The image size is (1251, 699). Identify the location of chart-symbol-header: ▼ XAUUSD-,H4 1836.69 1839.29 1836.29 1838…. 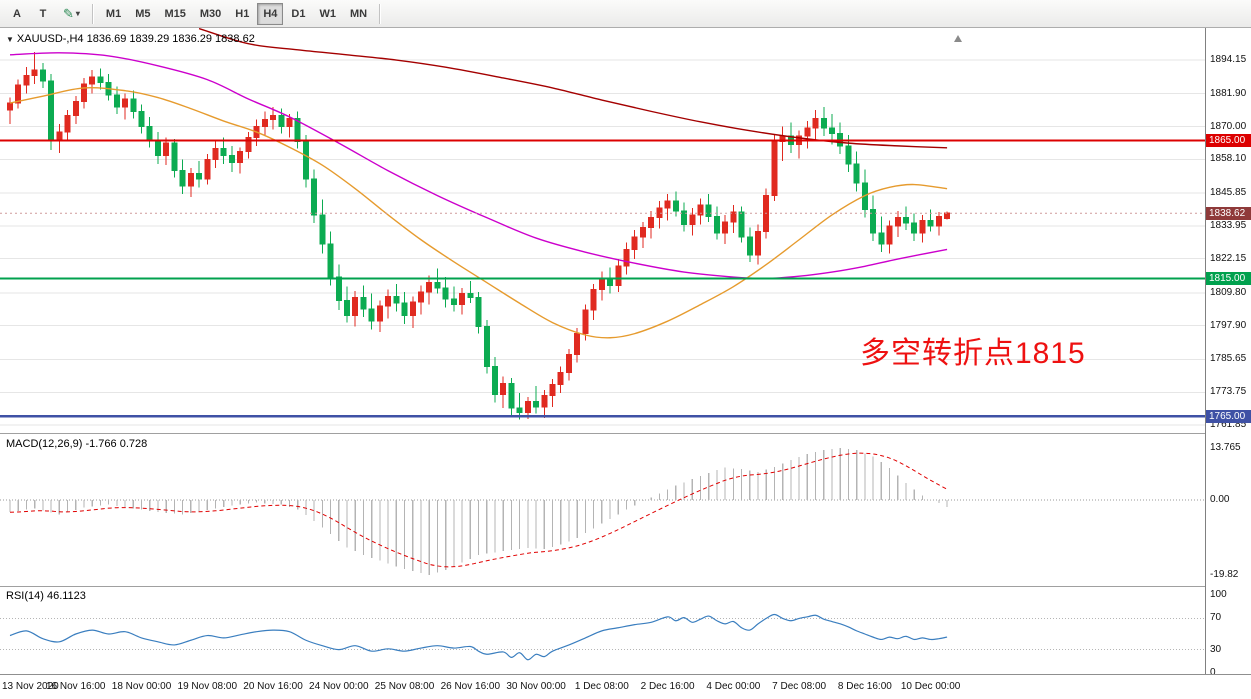
(130, 39).